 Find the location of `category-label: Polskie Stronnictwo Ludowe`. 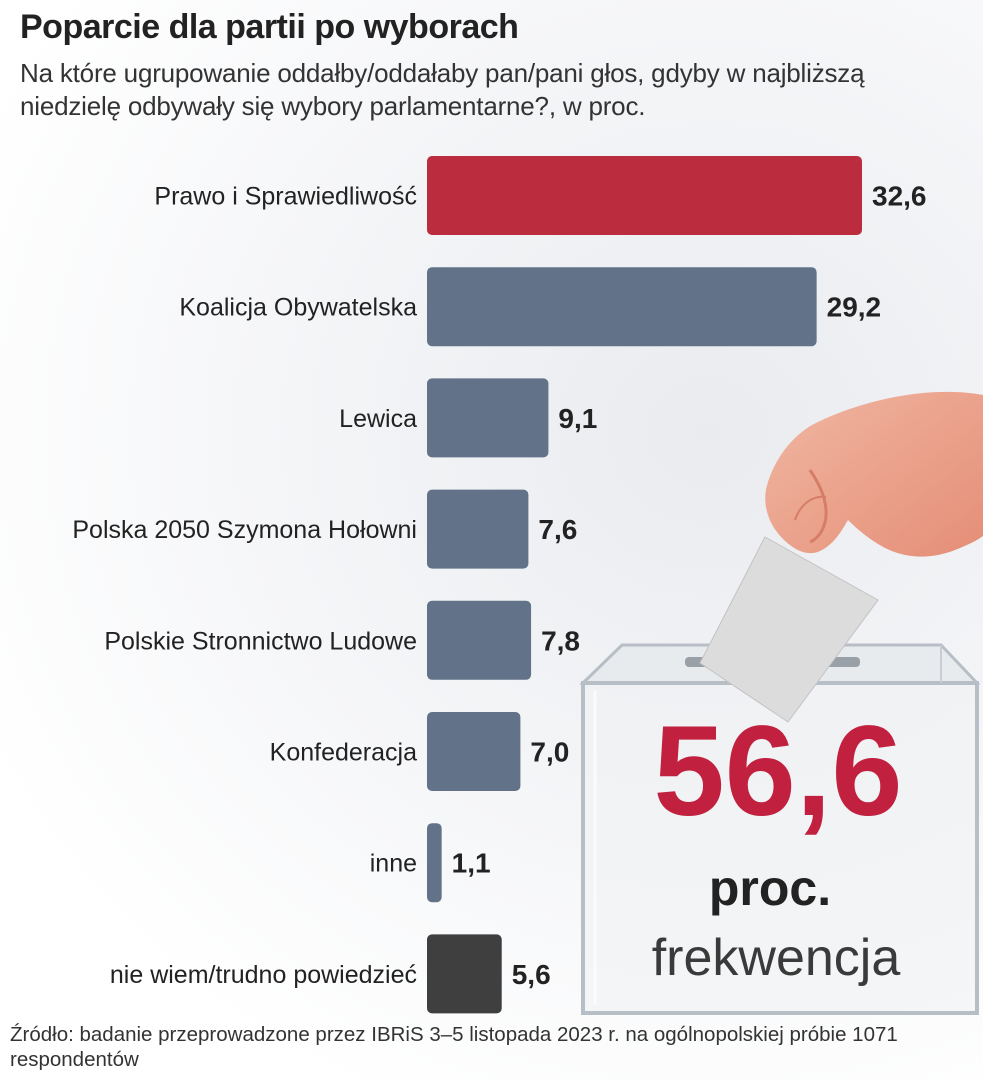

category-label: Polskie Stronnictwo Ludowe is located at coordinates (260, 641).